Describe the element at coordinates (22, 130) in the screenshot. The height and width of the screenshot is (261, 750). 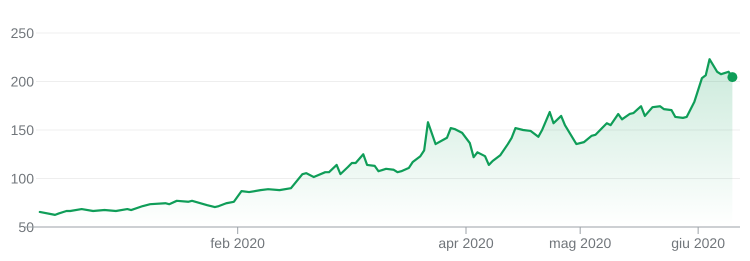
I see `y-tick-label: 150` at that location.